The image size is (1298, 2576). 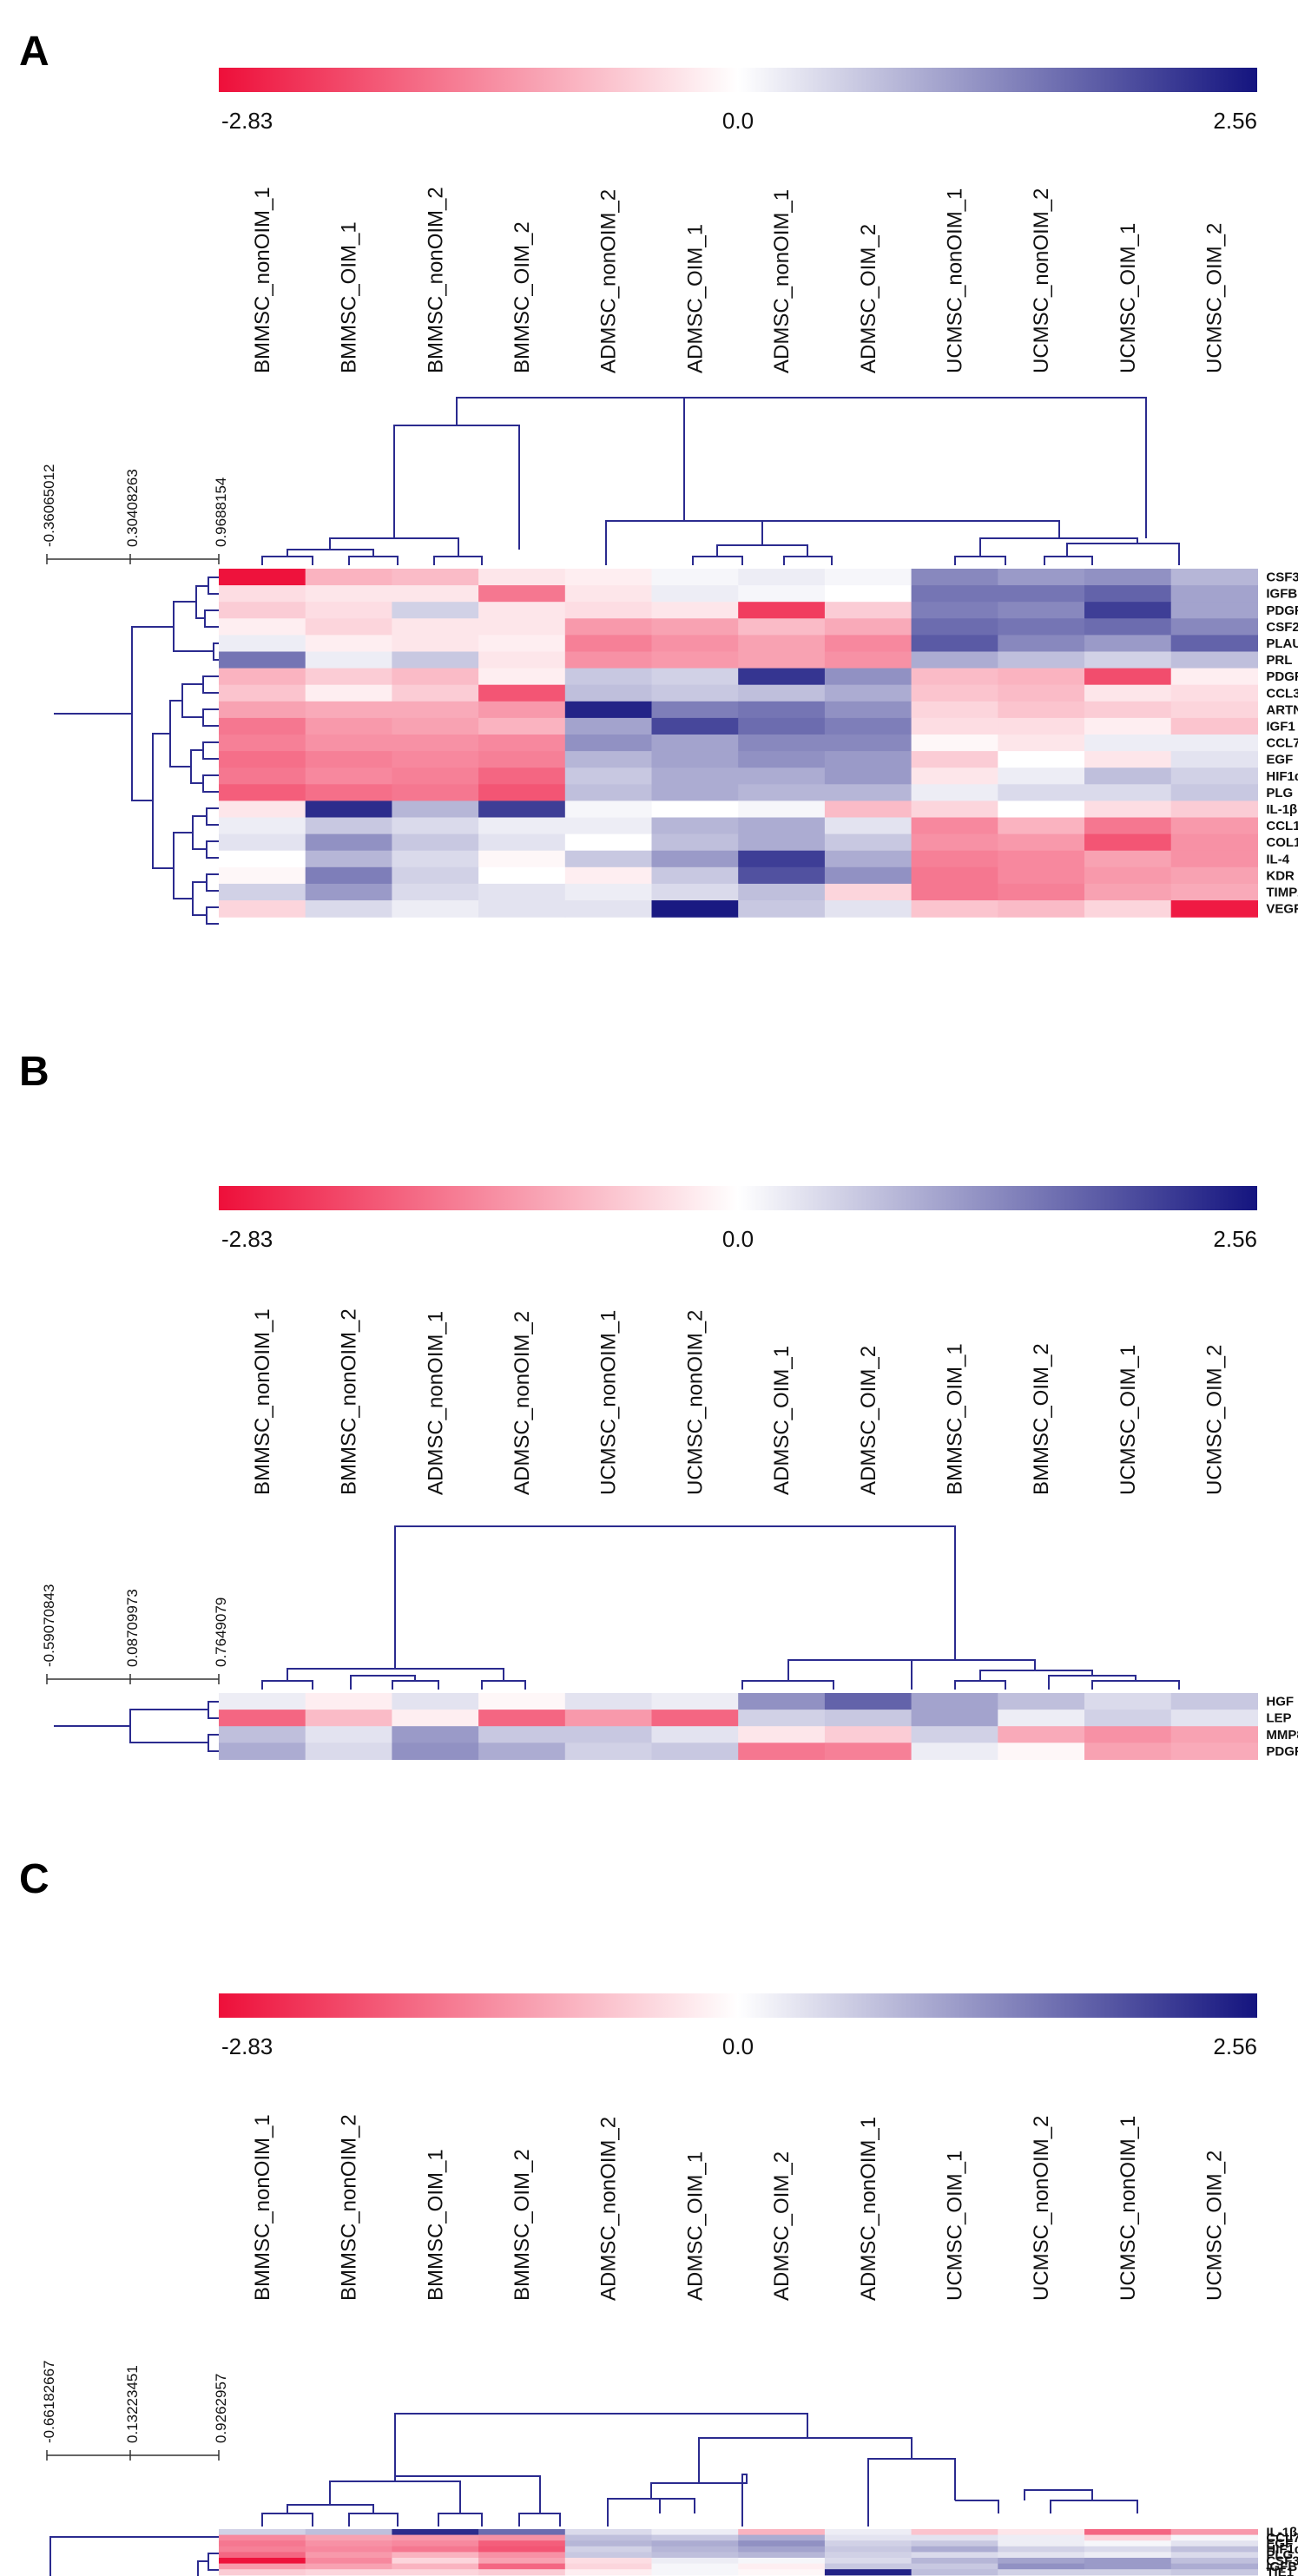 What do you see at coordinates (1282, 627) in the screenshot?
I see `row-label: CSF2` at bounding box center [1282, 627].